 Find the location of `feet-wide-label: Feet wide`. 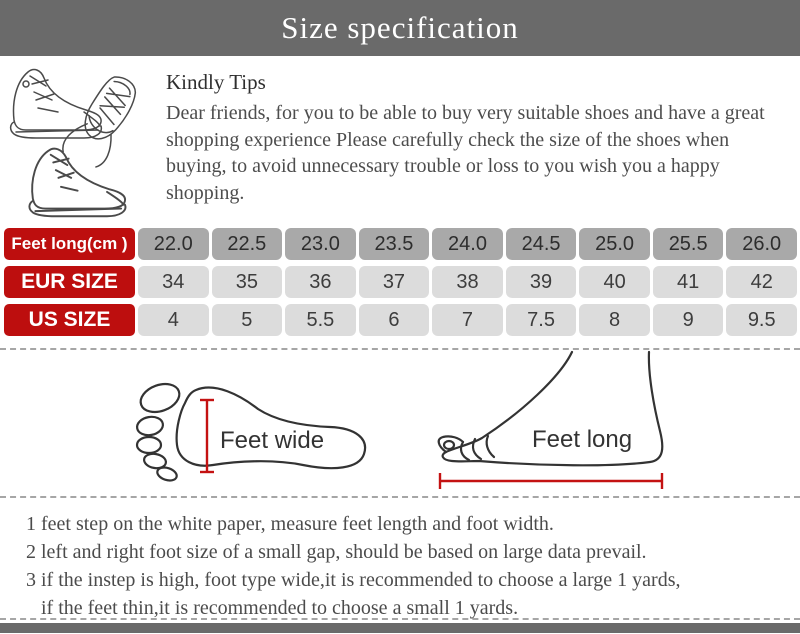

feet-wide-label: Feet wide is located at coordinates (272, 440).